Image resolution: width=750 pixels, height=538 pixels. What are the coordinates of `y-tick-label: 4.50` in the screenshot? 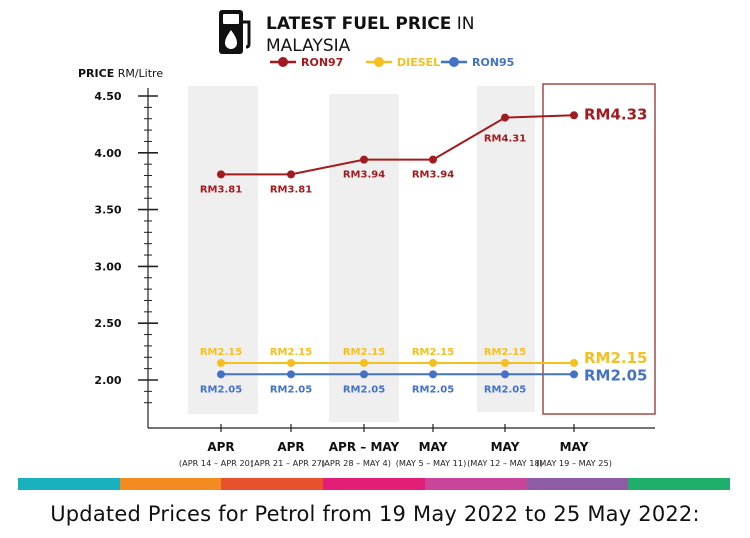 It's located at (107, 96).